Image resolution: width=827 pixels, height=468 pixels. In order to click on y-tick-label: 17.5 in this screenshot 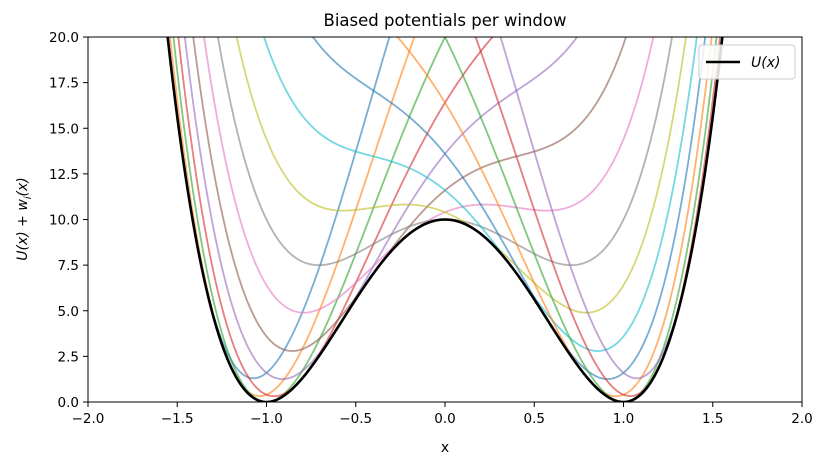, I will do `click(64, 84)`.